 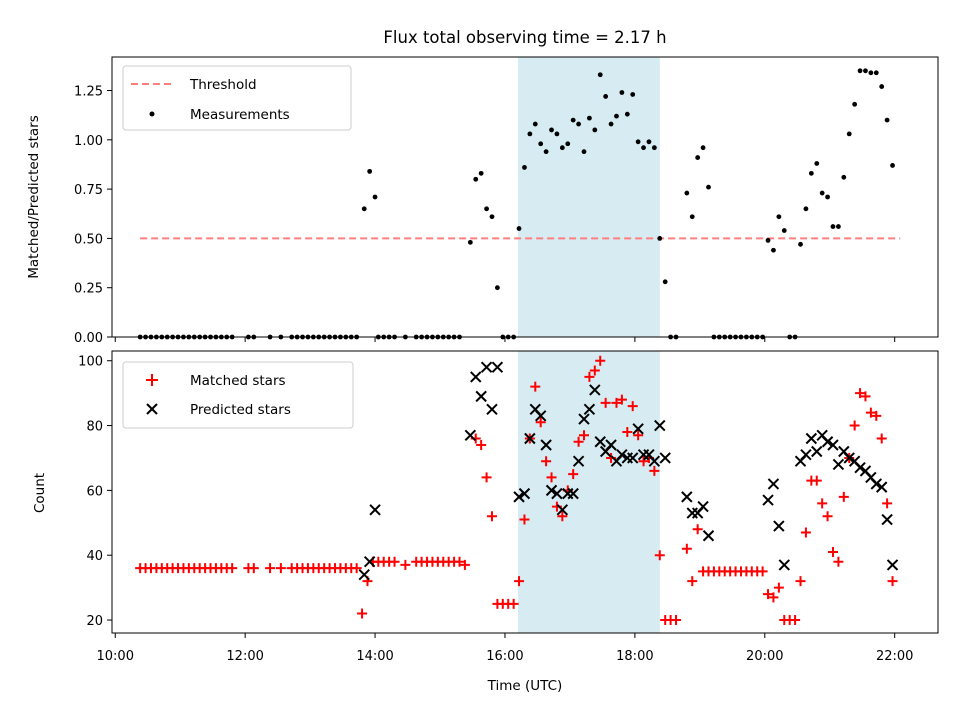 I want to click on bottom-legend: Matched stars Predicted stars, so click(x=238, y=395).